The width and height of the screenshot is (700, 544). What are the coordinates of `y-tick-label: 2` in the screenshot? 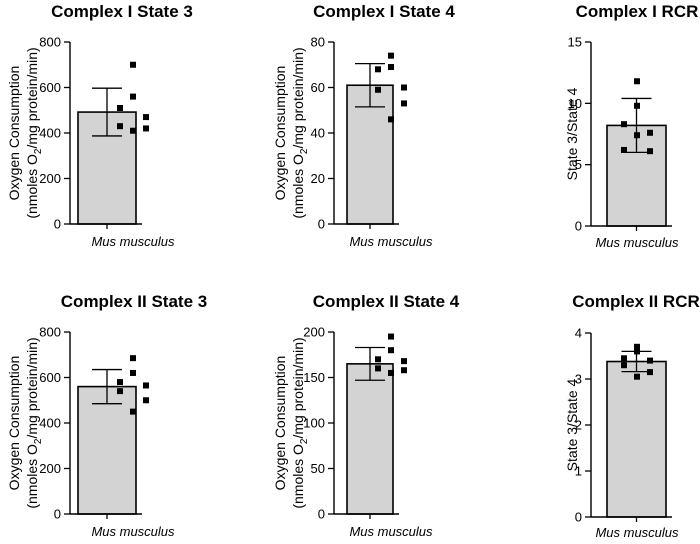 It's located at (578, 425).